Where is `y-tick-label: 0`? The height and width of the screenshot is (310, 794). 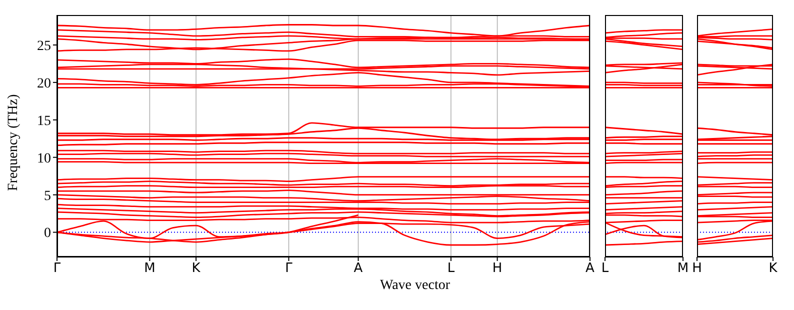 y-tick-label: 0 is located at coordinates (47, 234).